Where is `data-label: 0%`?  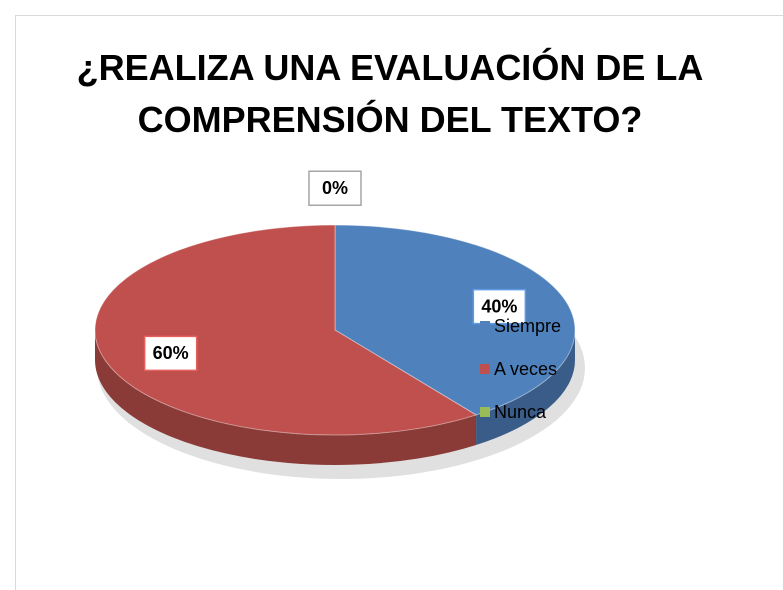 data-label: 0% is located at coordinates (335, 188).